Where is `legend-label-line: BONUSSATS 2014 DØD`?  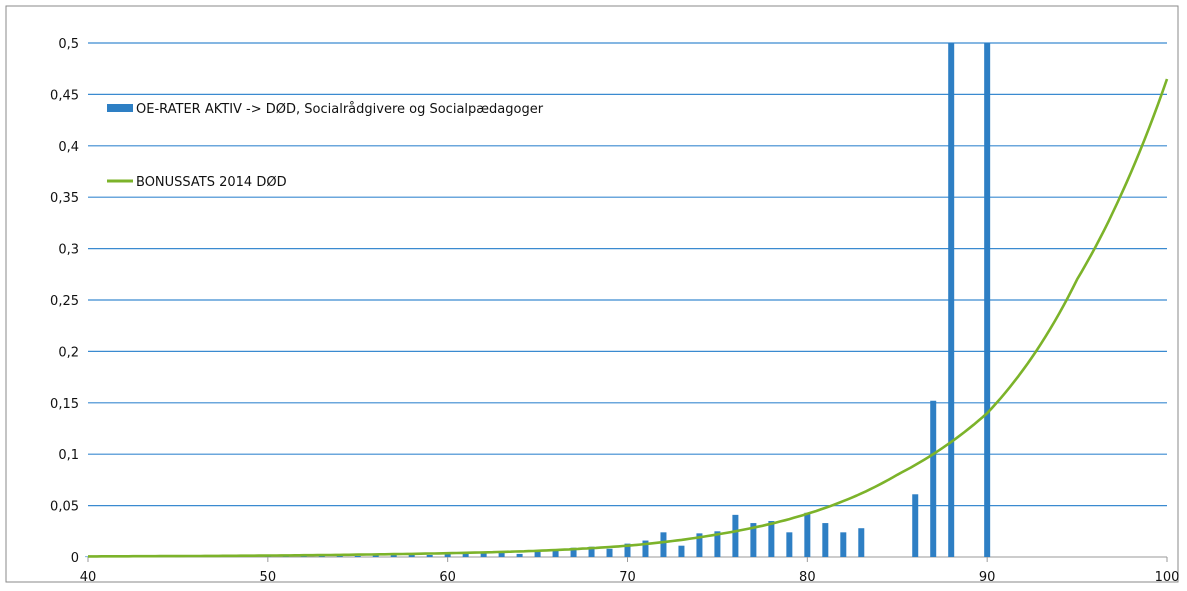
legend-label-line: BONUSSATS 2014 DØD is located at coordinates (211, 182).